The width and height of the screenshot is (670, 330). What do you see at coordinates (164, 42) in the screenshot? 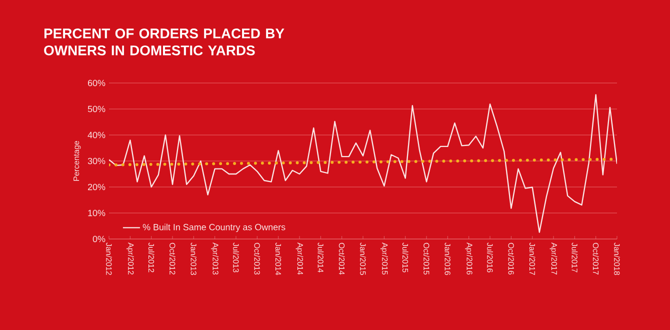
I see `chart-title: PERCENT OF ORDERS PLACED BY OWNERS IN DOMESTIC YARDS` at bounding box center [164, 42].